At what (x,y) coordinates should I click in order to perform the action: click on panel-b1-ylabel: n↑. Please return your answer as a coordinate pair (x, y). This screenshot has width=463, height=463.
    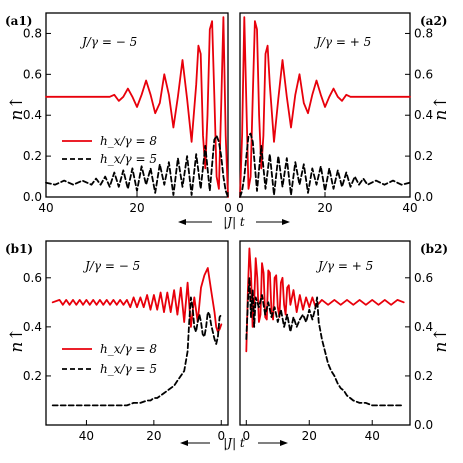
    Looking at the image, I should click on (17, 339).